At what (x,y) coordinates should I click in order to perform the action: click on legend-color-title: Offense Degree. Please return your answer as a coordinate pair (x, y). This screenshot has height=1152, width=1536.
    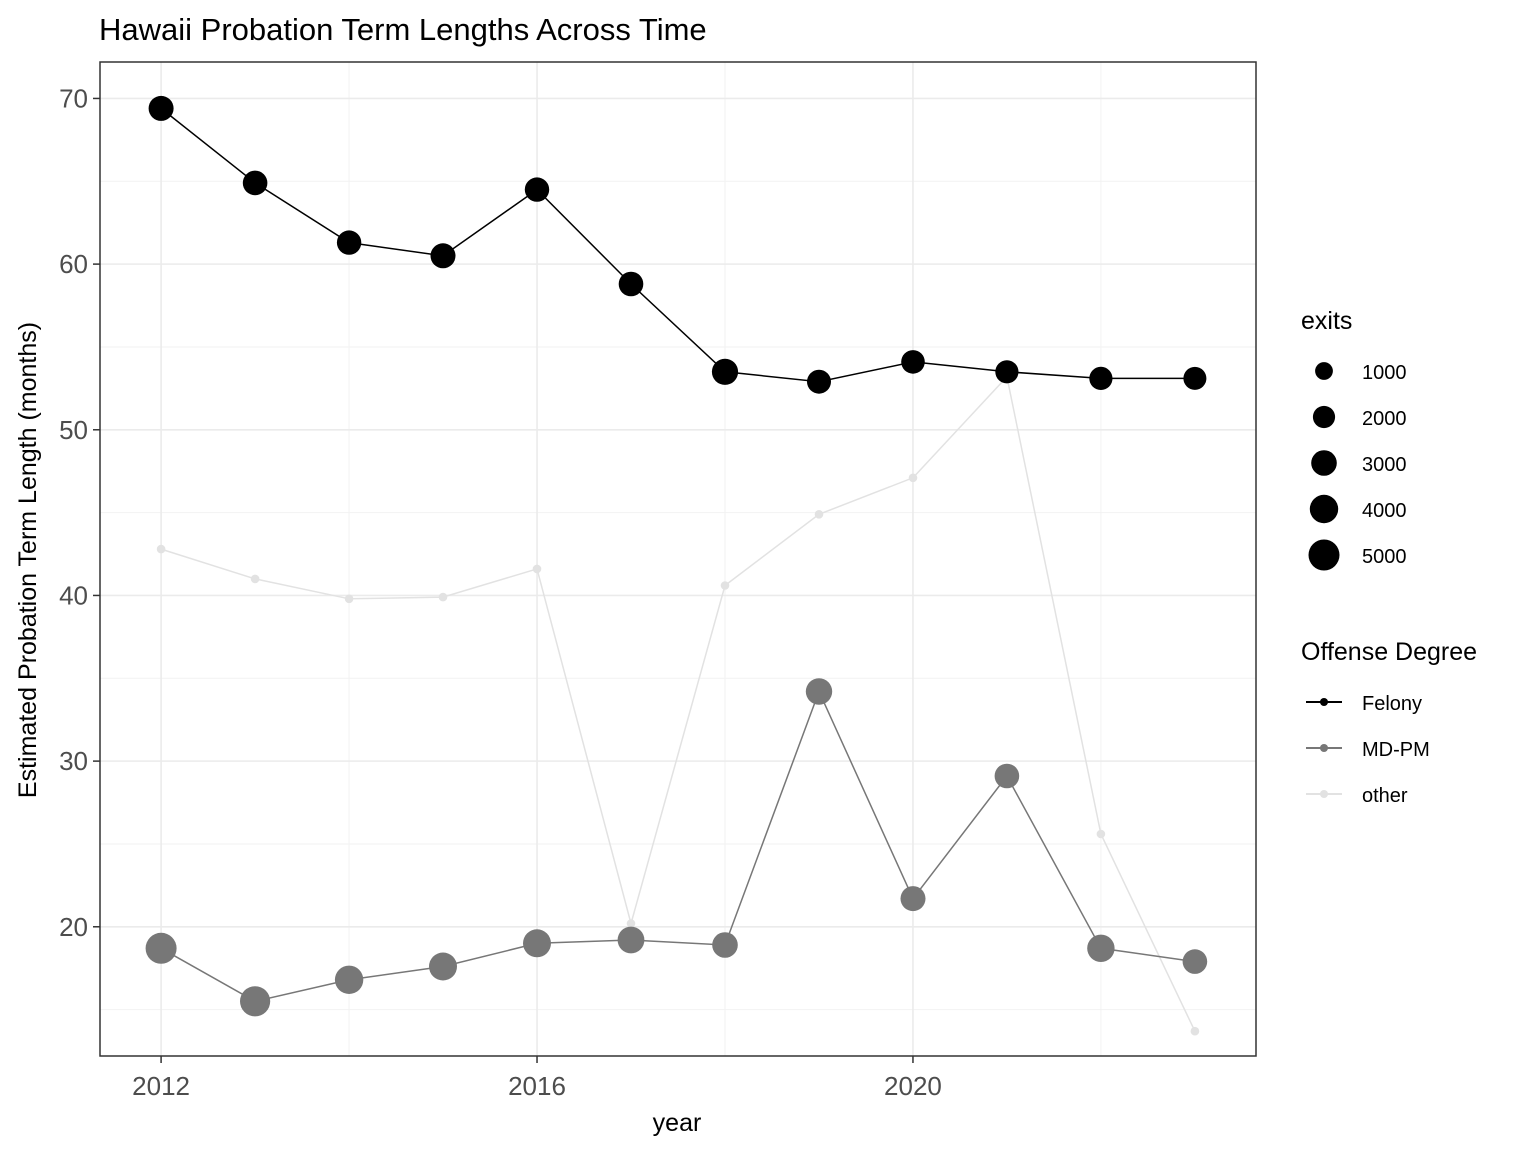
    Looking at the image, I should click on (1389, 652).